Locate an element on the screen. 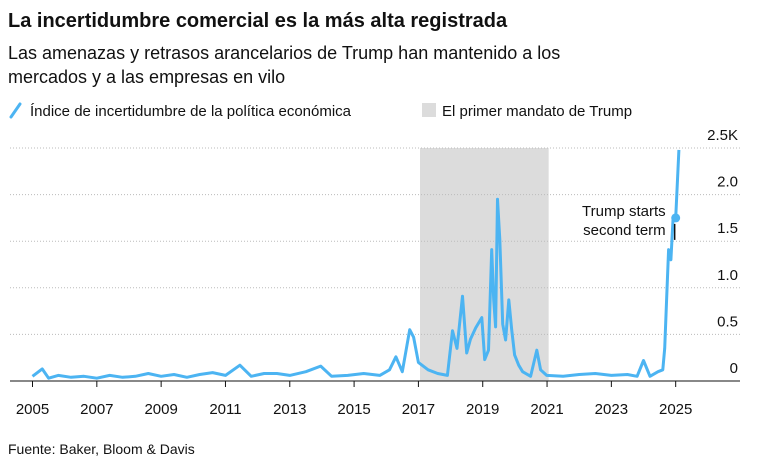  annotation-text: Trump starts is located at coordinates (624, 211).